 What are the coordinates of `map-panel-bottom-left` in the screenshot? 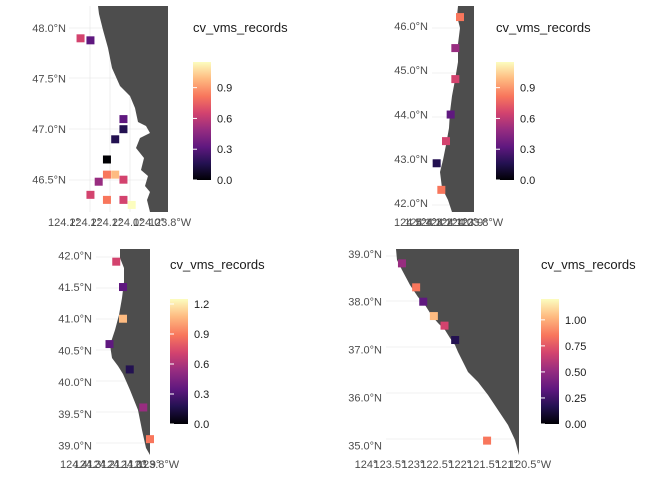 It's located at (125, 352).